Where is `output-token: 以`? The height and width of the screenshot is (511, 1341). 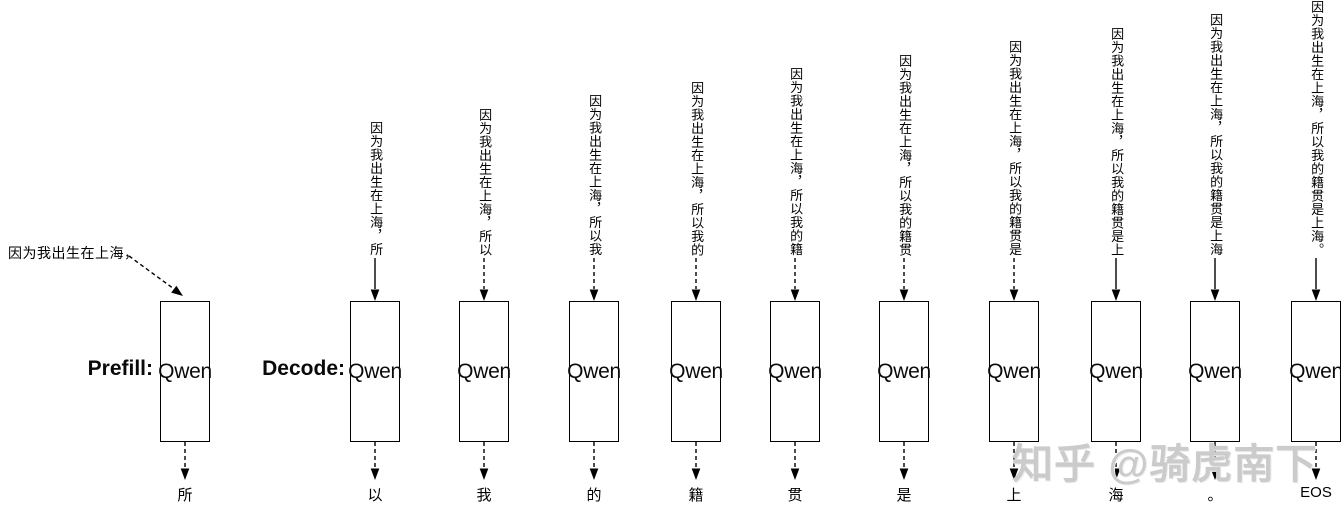
output-token: 以 is located at coordinates (375, 495).